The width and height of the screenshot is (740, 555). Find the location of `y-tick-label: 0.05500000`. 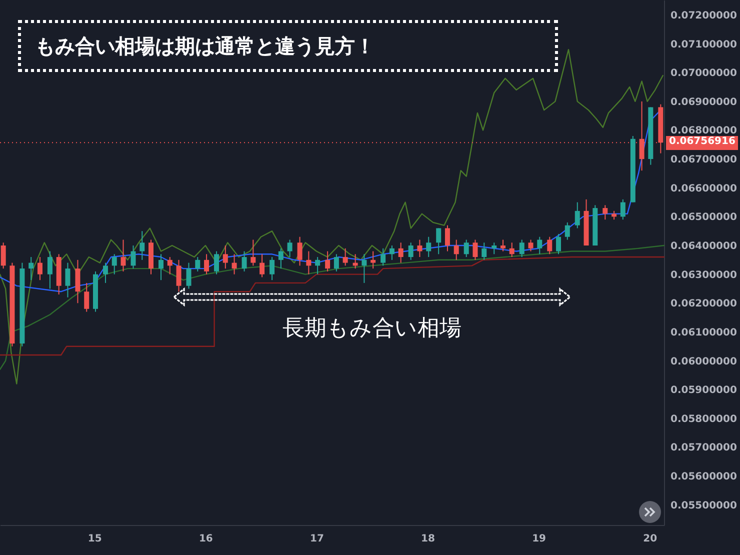

y-tick-label: 0.05500000 is located at coordinates (703, 506).